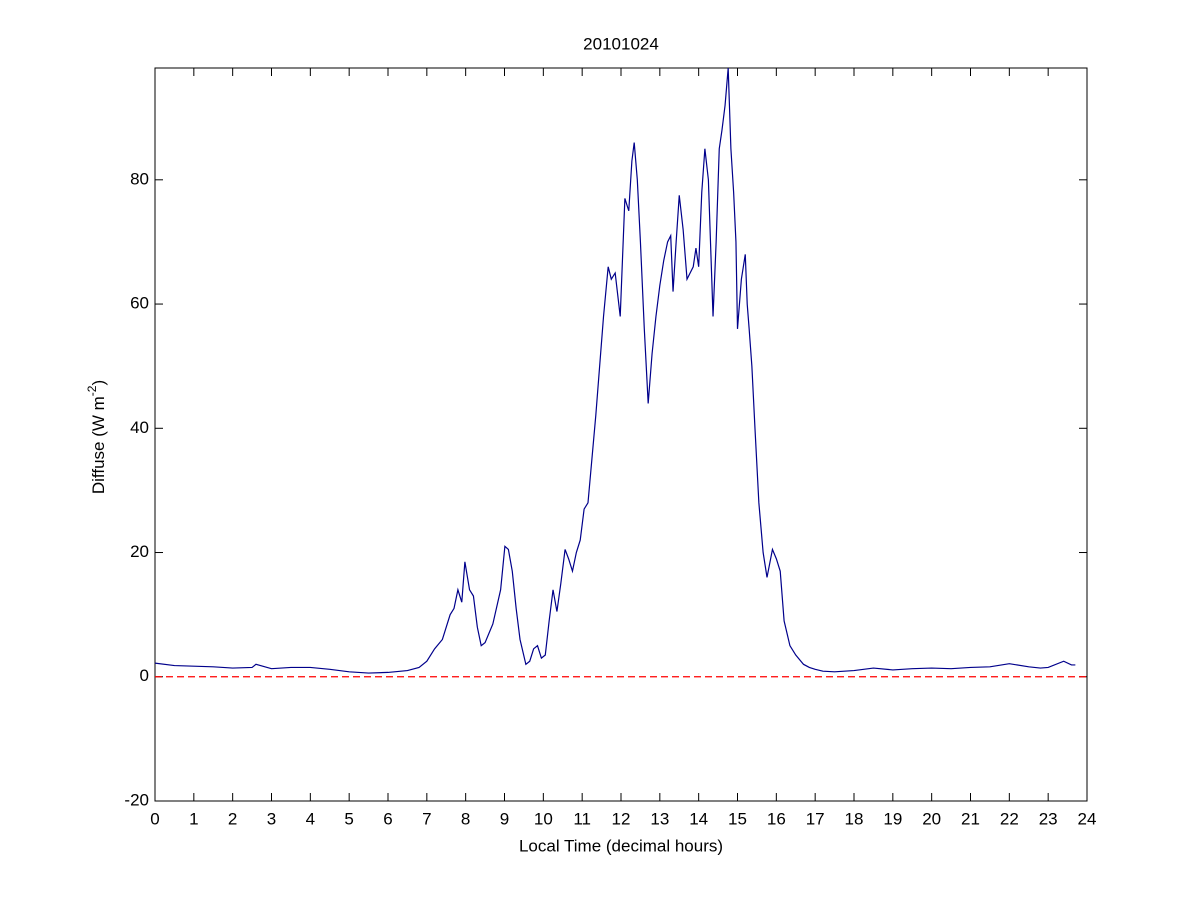 The height and width of the screenshot is (900, 1201). I want to click on x-tick-label: 15, so click(737, 818).